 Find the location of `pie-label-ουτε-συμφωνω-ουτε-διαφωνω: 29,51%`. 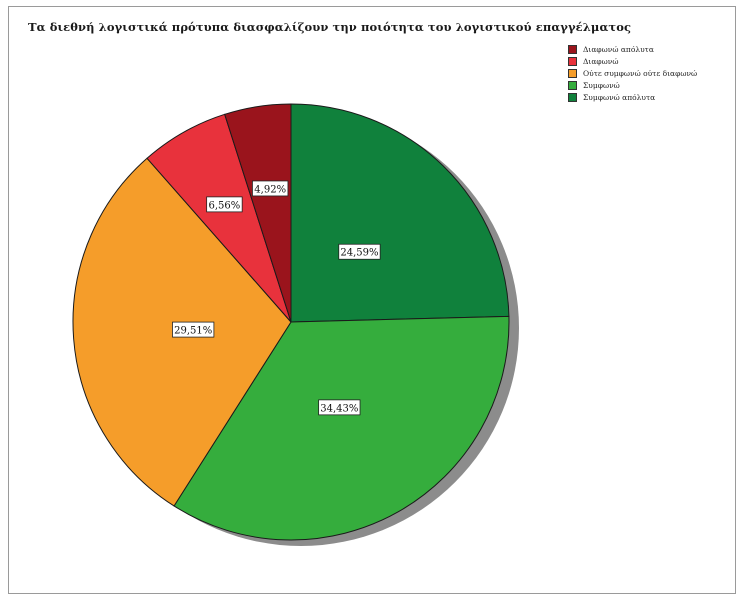

pie-label-ουτε-συμφωνω-ουτε-διαφωνω: 29,51% is located at coordinates (193, 329).